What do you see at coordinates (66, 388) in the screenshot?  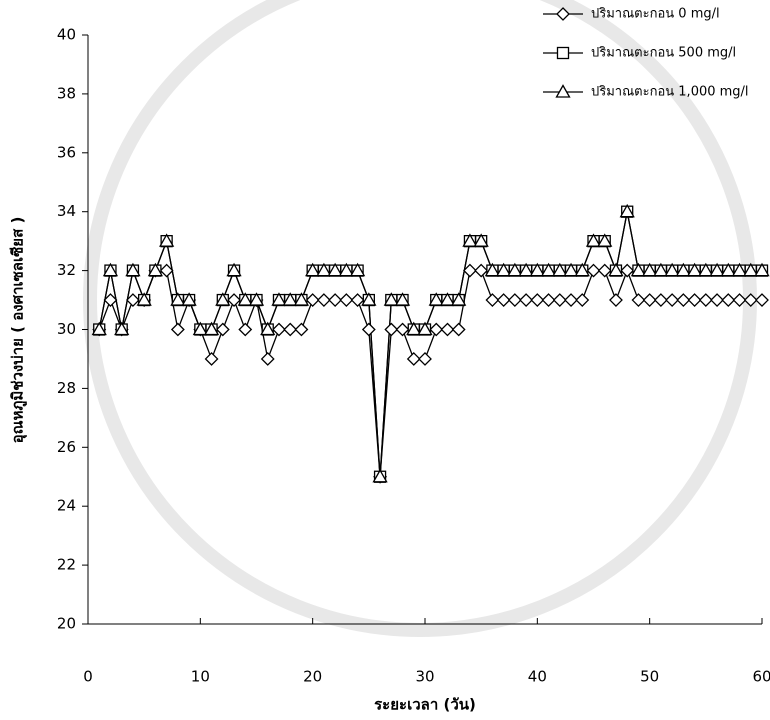 I see `y-tick-label: 28` at bounding box center [66, 388].